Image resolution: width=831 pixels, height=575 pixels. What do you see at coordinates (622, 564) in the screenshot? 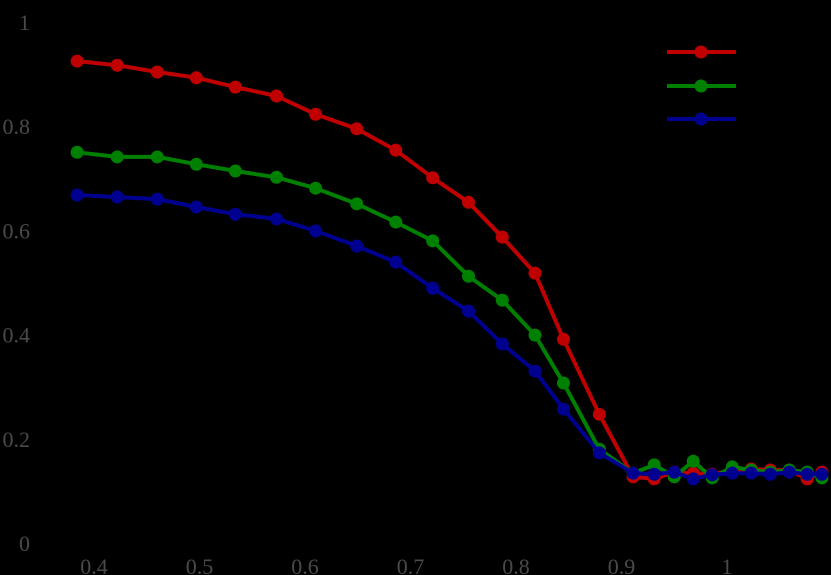
I see `x-tick-label: 0.9` at bounding box center [622, 564].